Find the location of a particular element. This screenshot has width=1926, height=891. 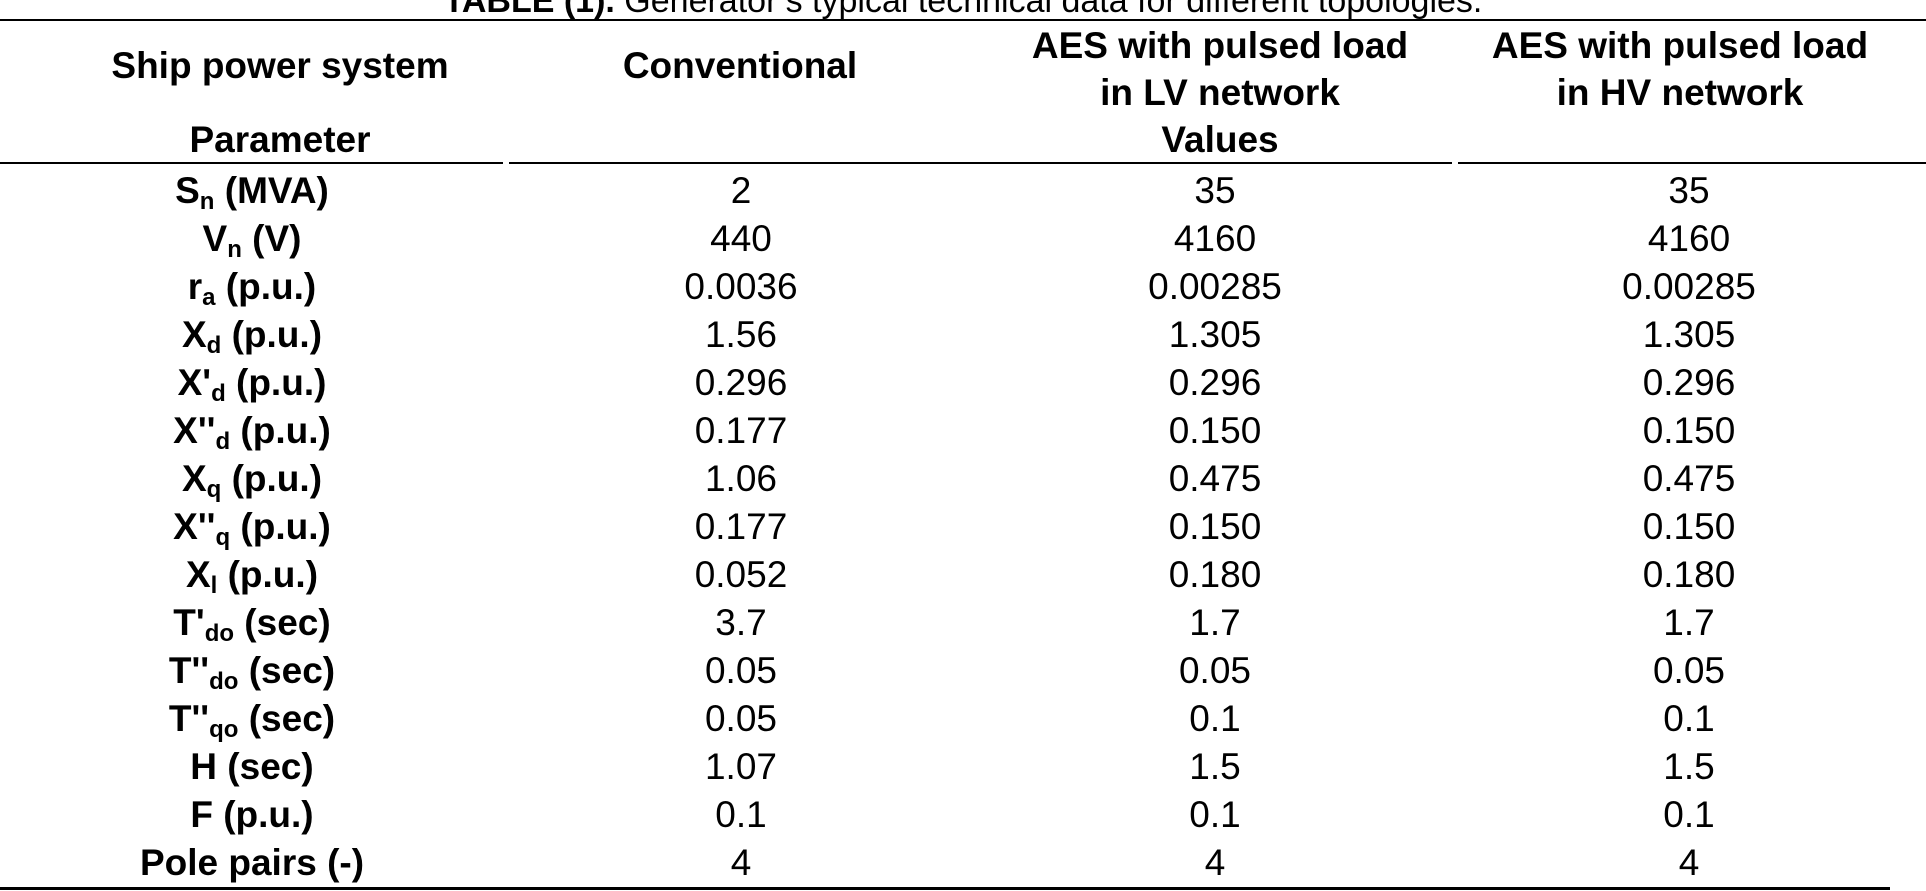

value-aes-hv-cell: 0.05 is located at coordinates (1688, 670).